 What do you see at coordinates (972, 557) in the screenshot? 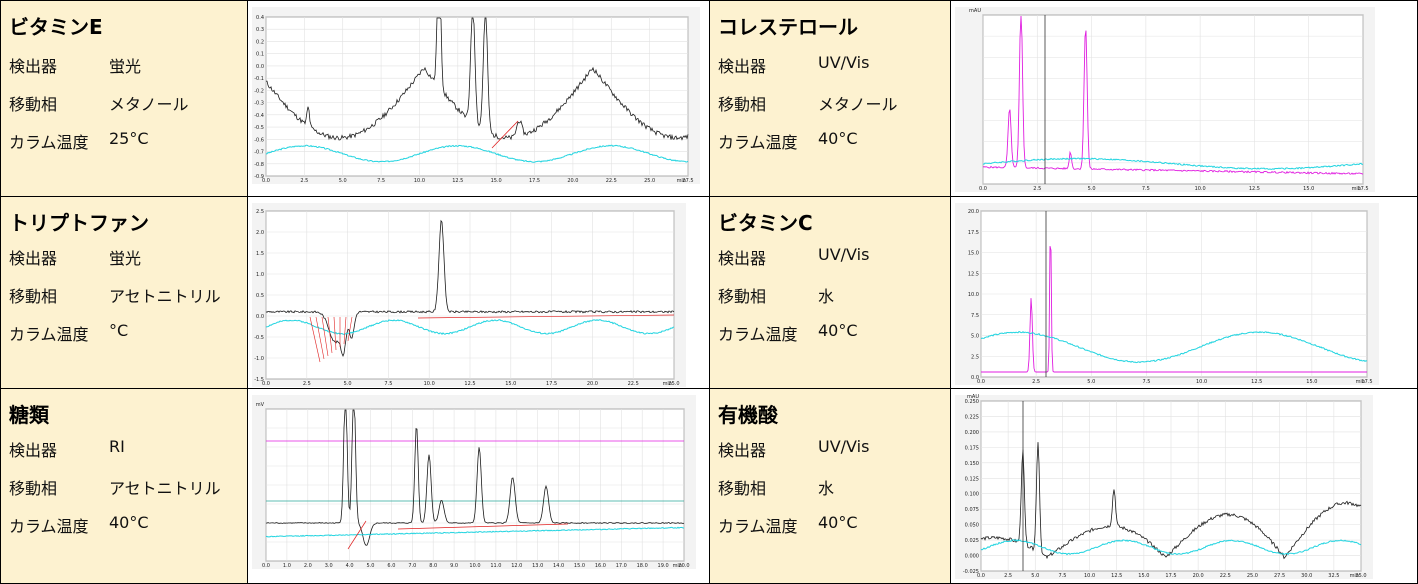
I see `y-tick-label: 0.000` at bounding box center [972, 557].